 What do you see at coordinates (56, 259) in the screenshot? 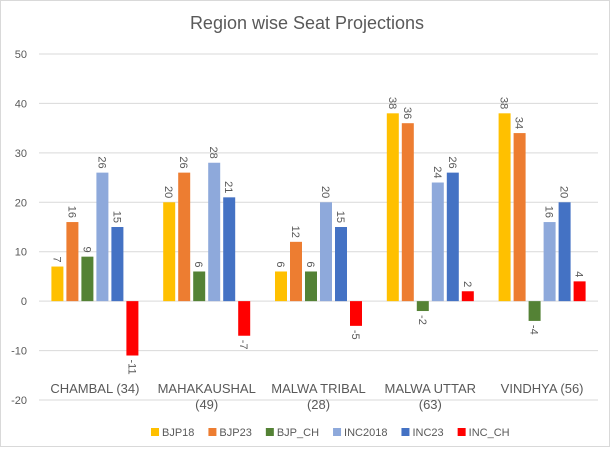
I see `data-label: 7` at bounding box center [56, 259].